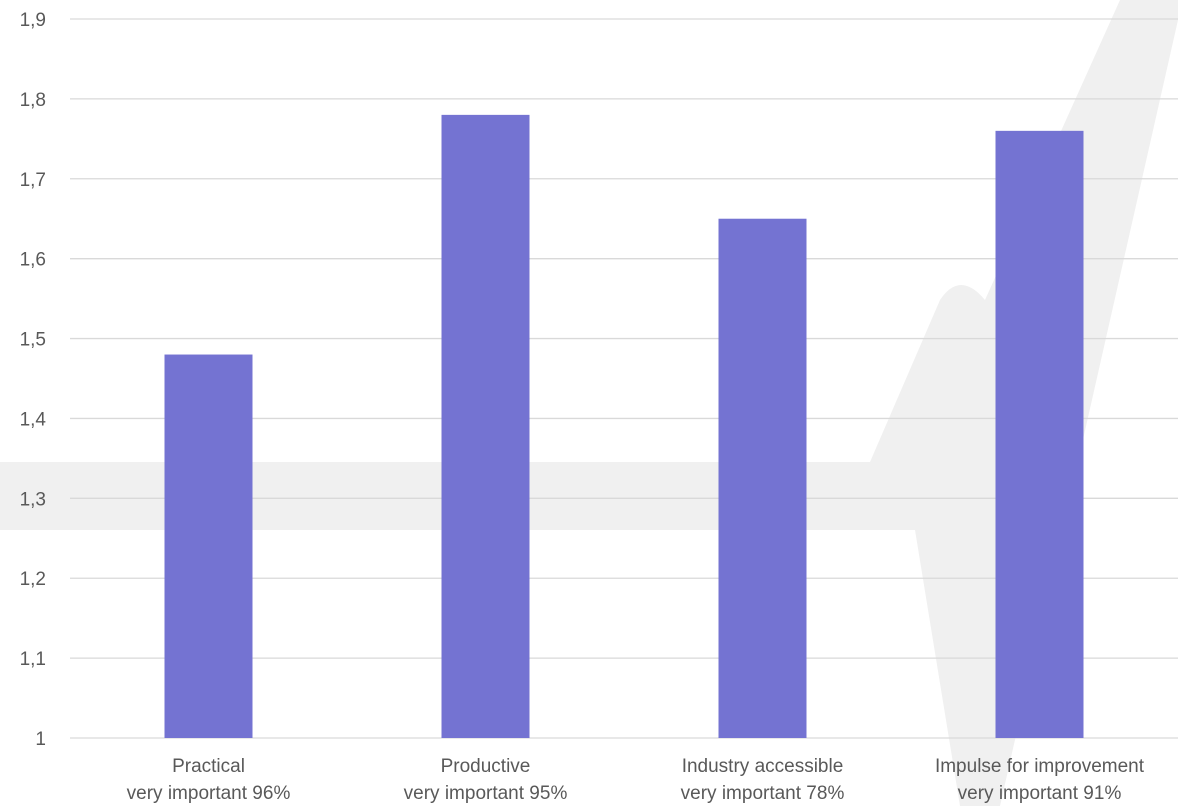 The height and width of the screenshot is (806, 1178). I want to click on x-category-label: Productive, so click(486, 766).